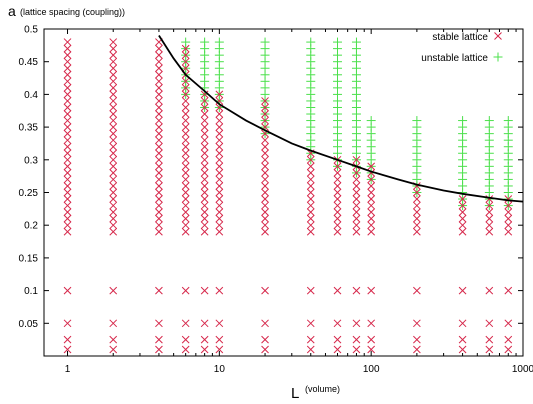 This screenshot has height=404, width=533. Describe the element at coordinates (68, 369) in the screenshot. I see `x-tick-label: 1` at that location.